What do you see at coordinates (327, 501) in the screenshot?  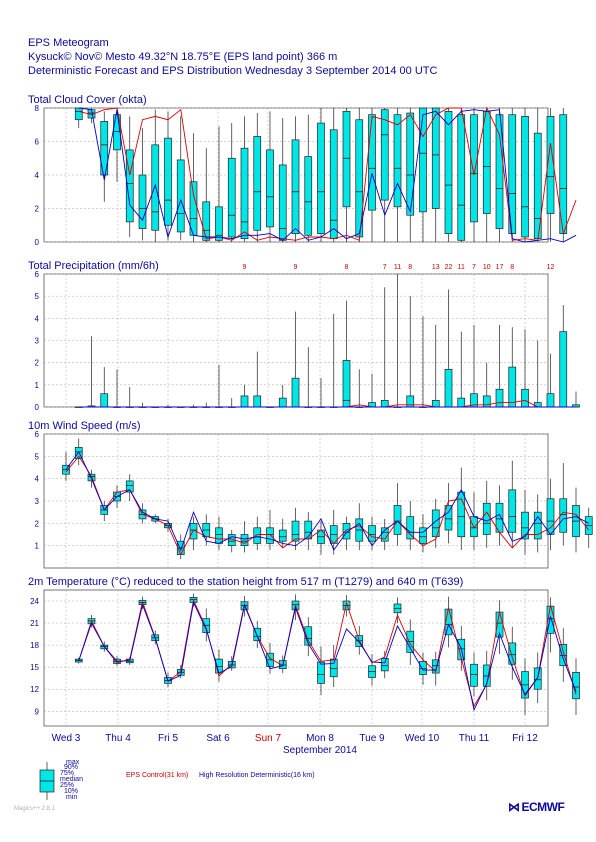 I see `hres-line` at bounding box center [327, 501].